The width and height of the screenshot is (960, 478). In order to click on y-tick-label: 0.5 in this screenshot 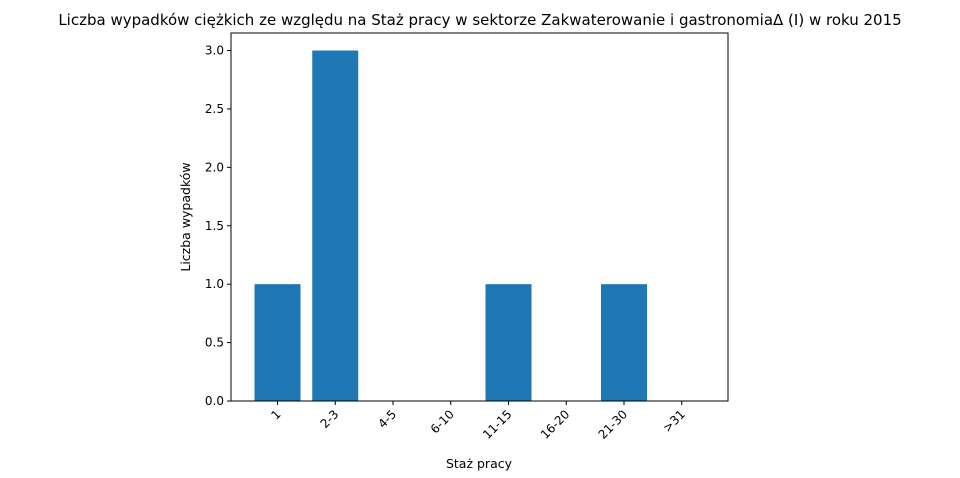, I will do `click(214, 343)`.